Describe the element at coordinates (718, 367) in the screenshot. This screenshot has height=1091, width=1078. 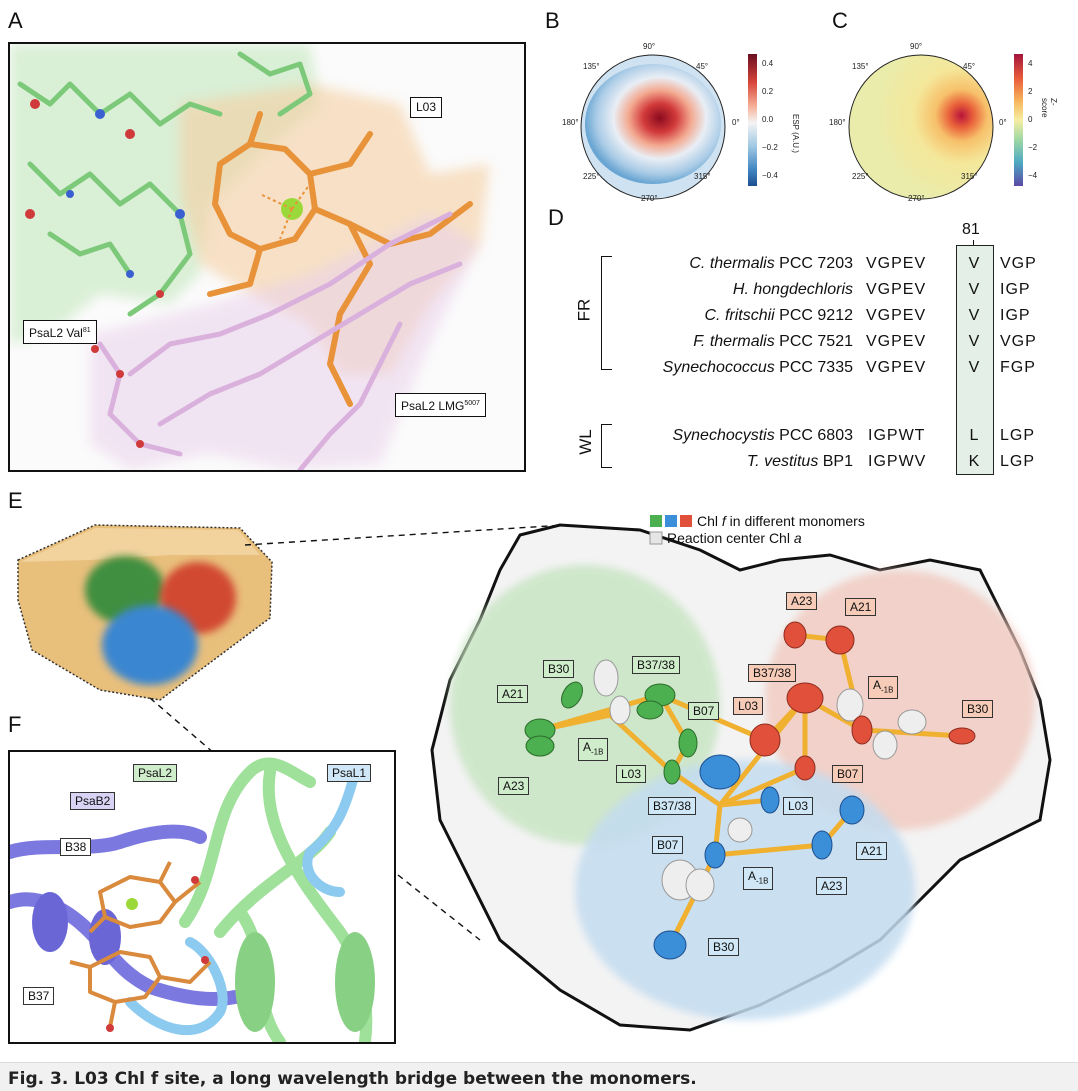
I see `d-species-genus: Synechococcus` at that location.